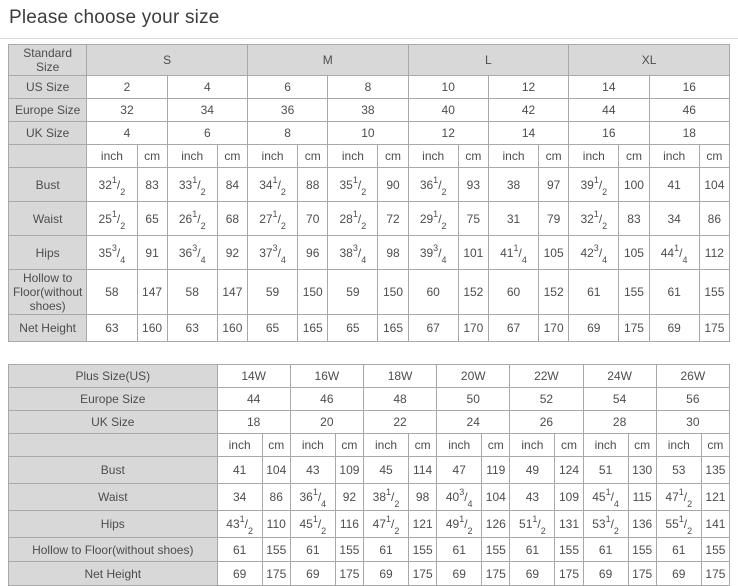 The image size is (738, 586). Describe the element at coordinates (619, 376) in the screenshot. I see `size-name-cell: 24W` at that location.